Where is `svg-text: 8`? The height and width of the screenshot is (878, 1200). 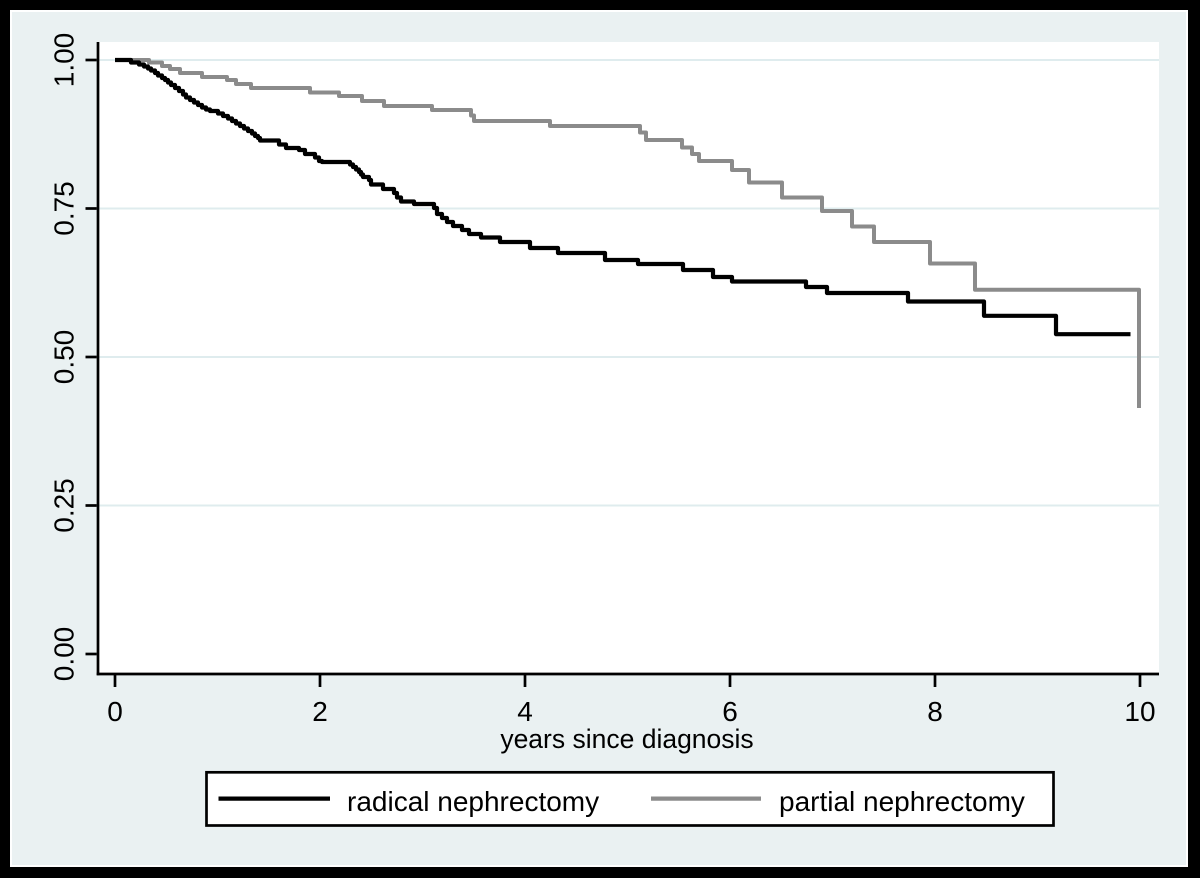 svg-text: 8 is located at coordinates (935, 711).